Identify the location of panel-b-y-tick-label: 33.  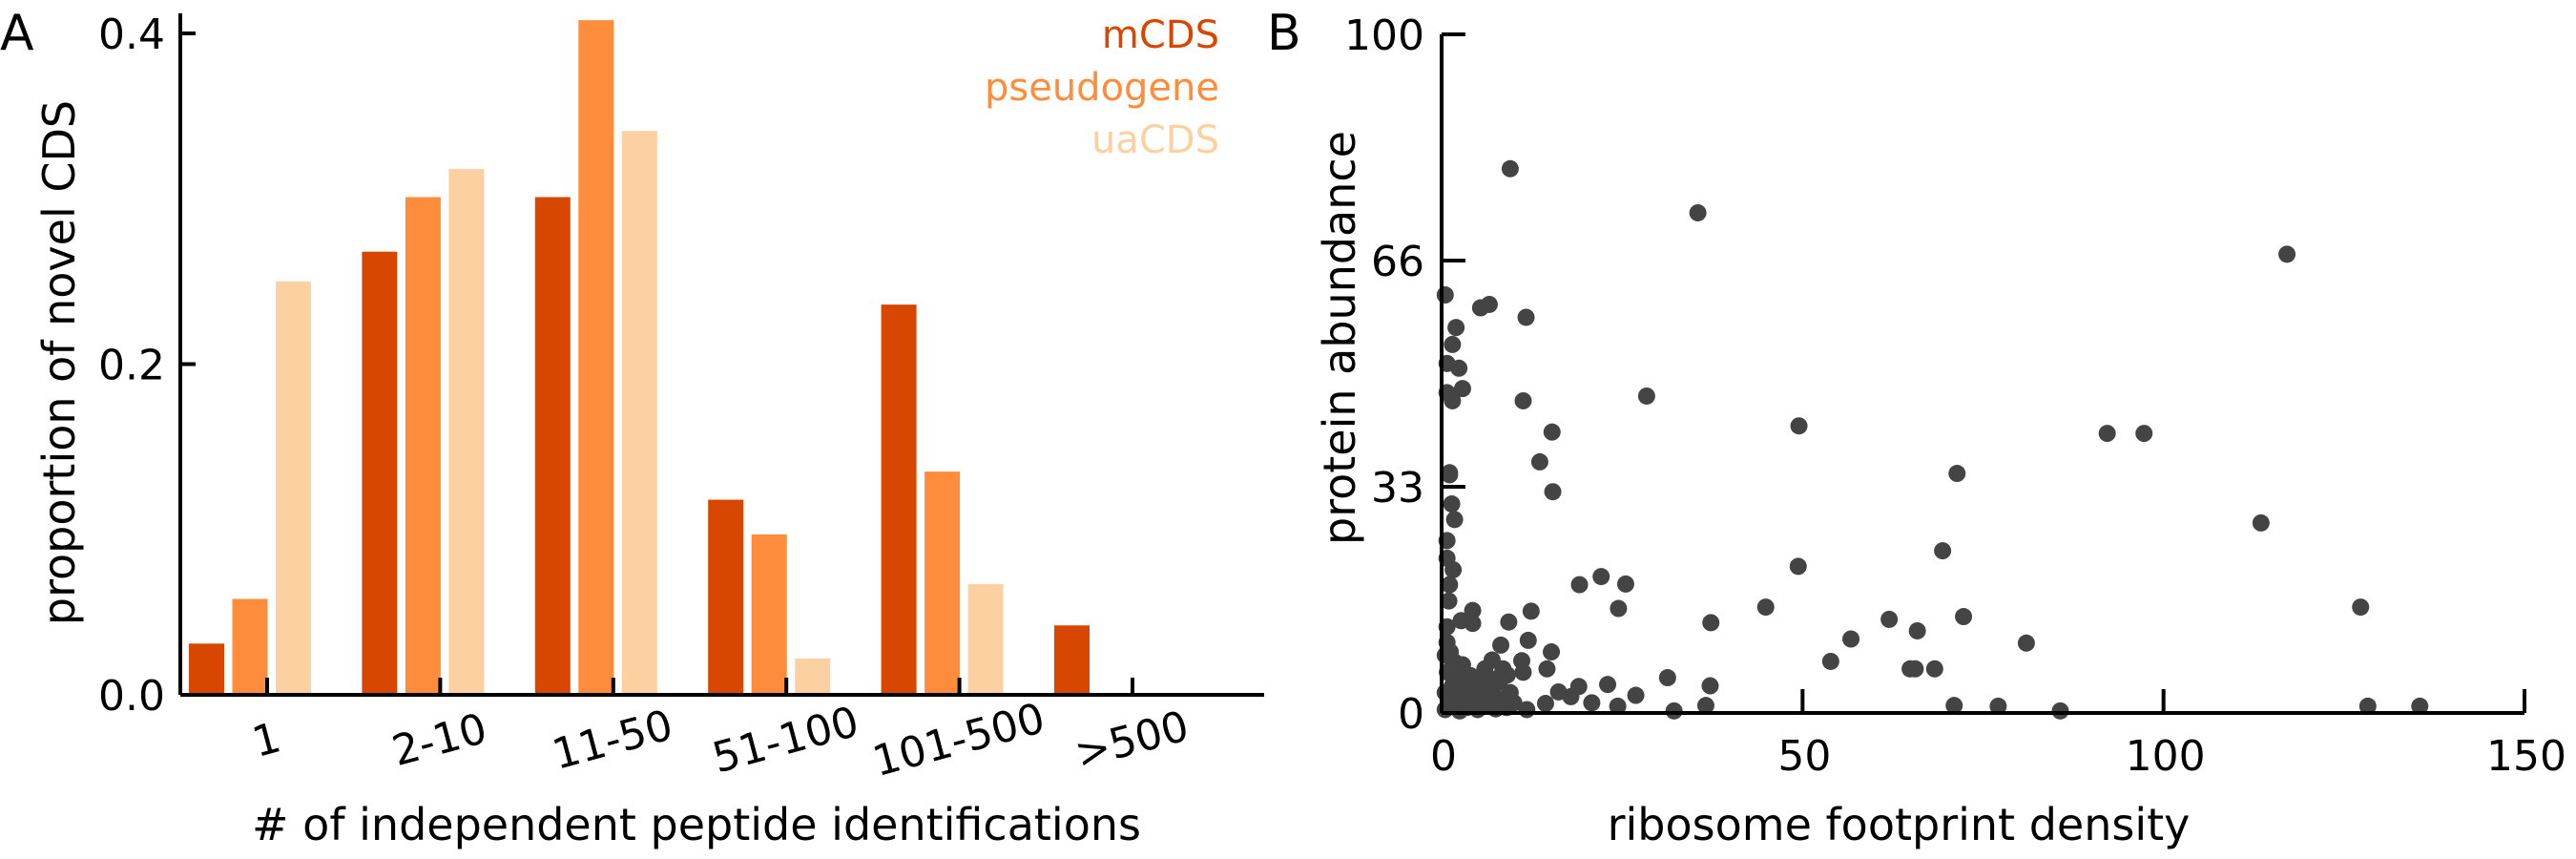
(1397, 488).